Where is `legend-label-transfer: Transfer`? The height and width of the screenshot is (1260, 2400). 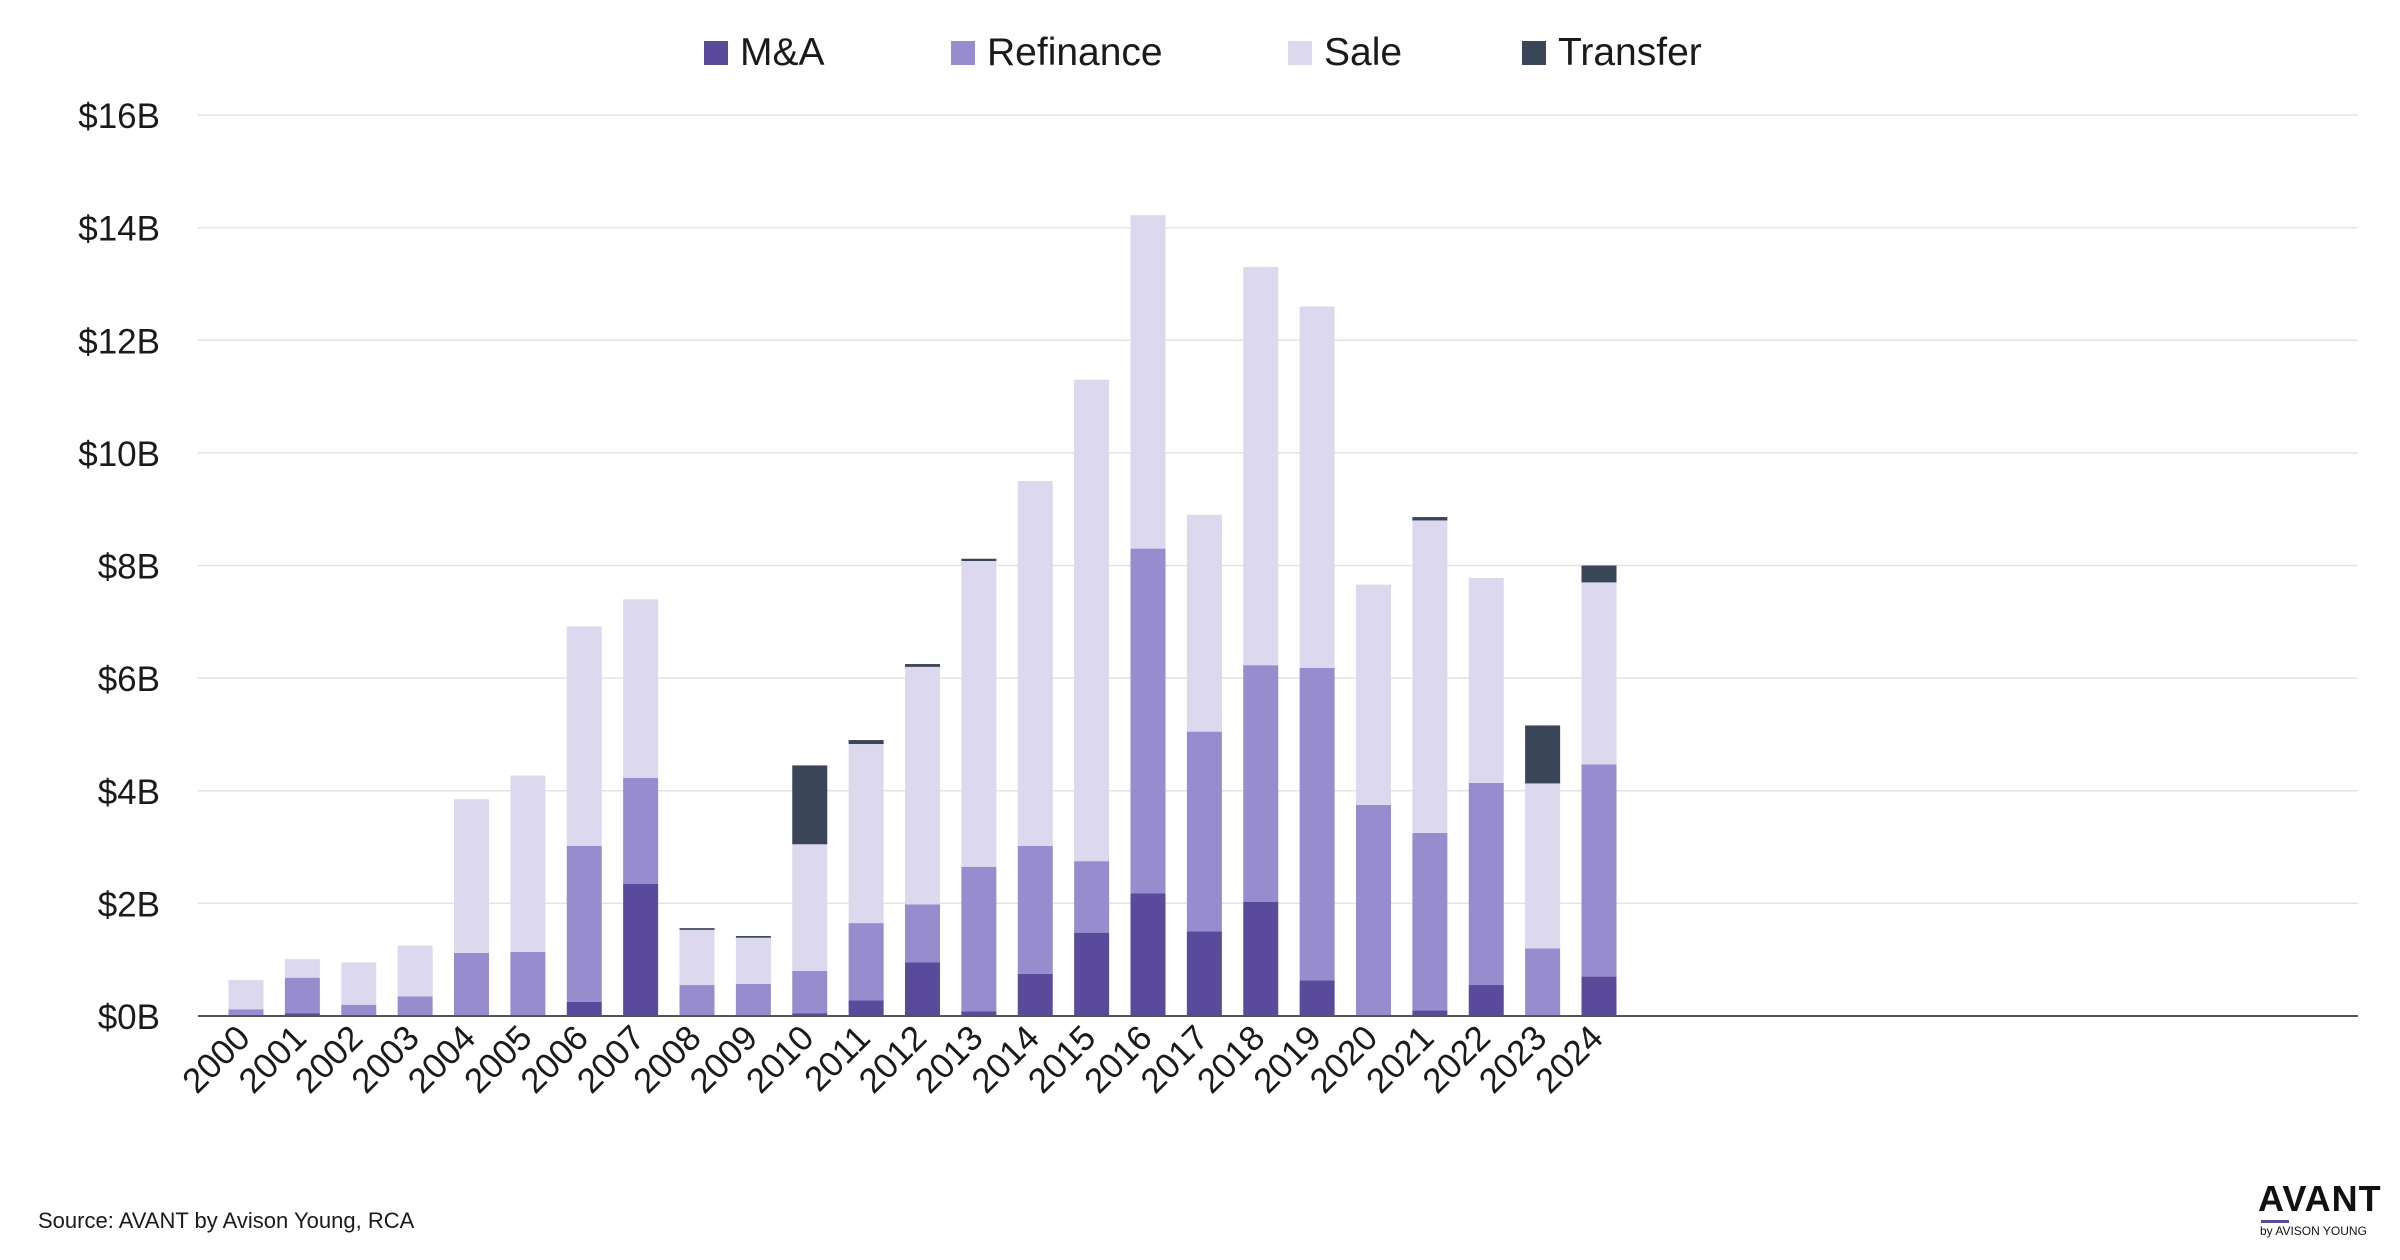
legend-label-transfer: Transfer is located at coordinates (1630, 52).